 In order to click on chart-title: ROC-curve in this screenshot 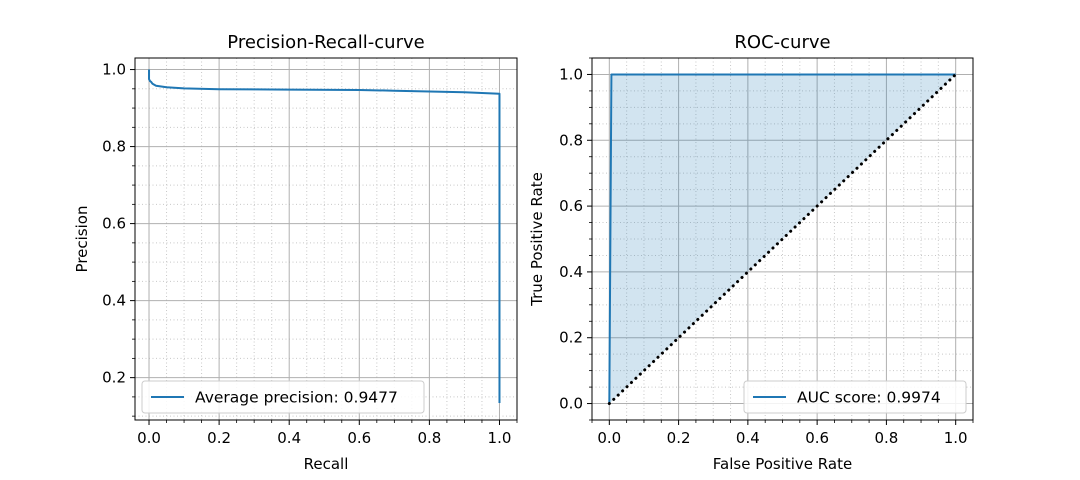, I will do `click(782, 42)`.